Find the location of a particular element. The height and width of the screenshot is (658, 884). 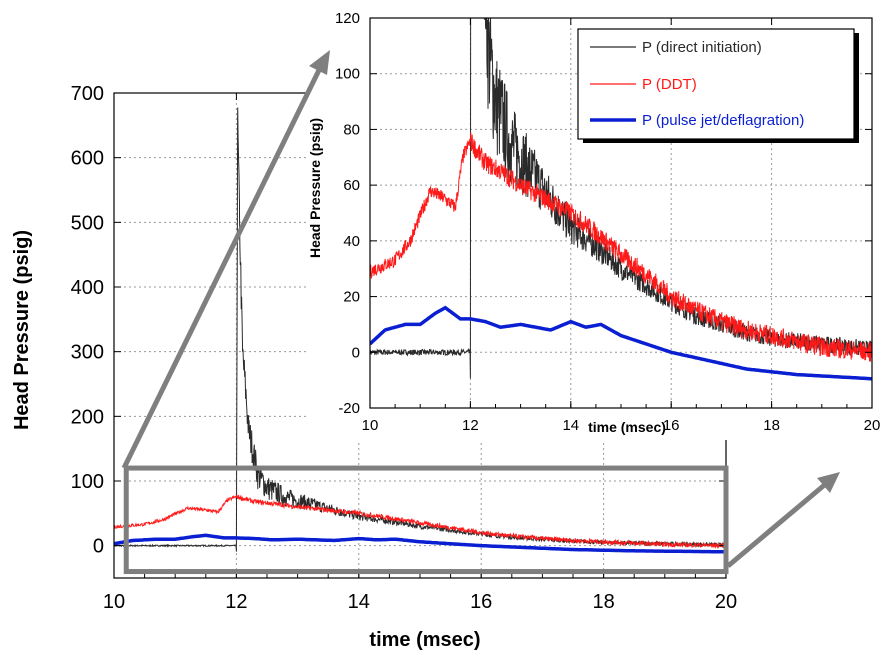

inset-x-tick-label: 10 is located at coordinates (370, 425).